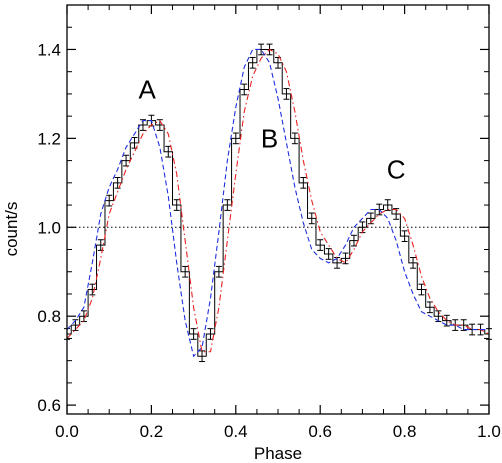 This screenshot has width=502, height=463. What do you see at coordinates (320, 431) in the screenshot?
I see `x-tick-label: 0.6` at bounding box center [320, 431].